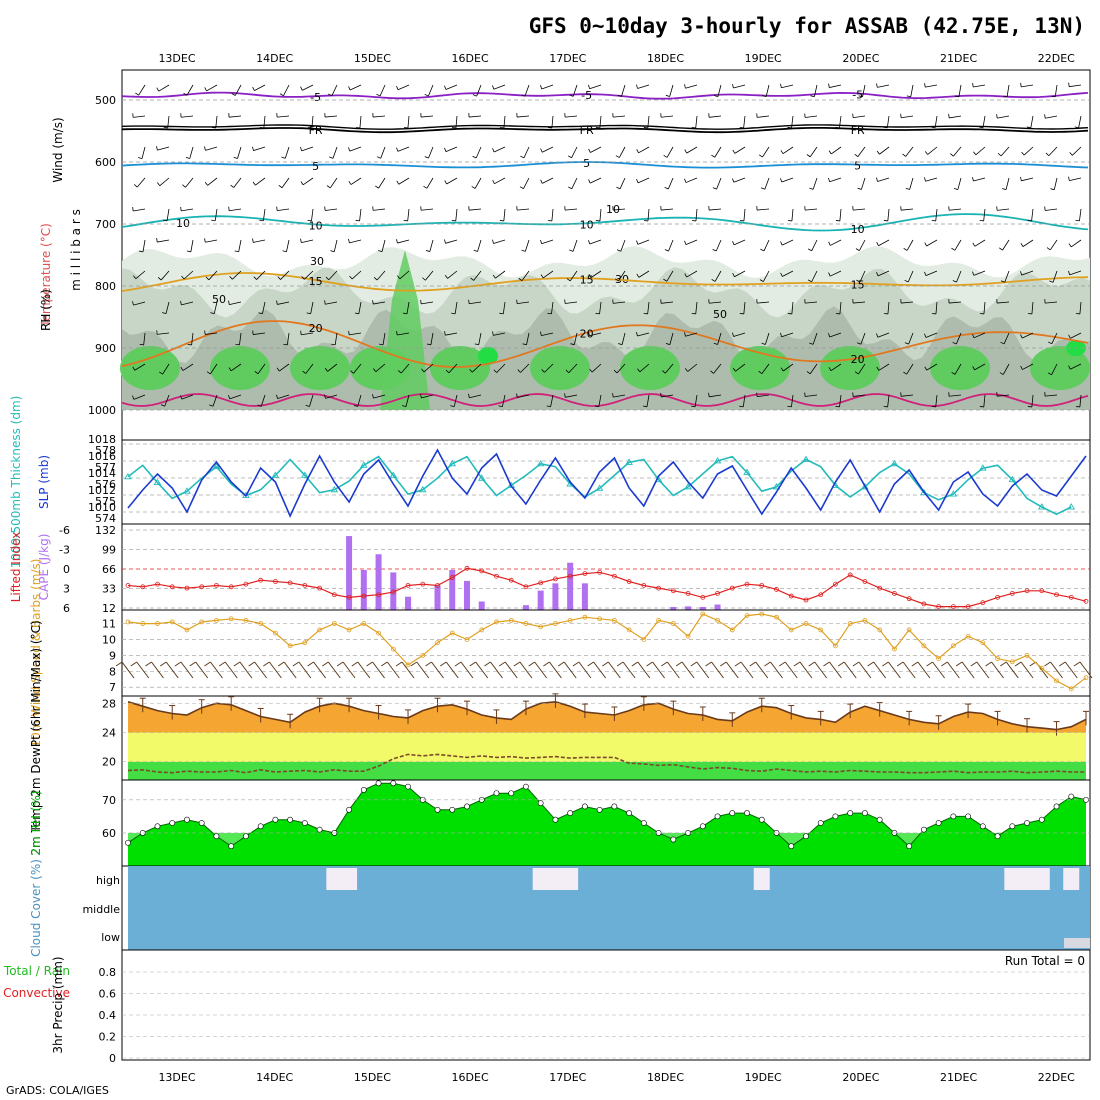 This screenshot has width=1100, height=1100. Describe the element at coordinates (606, 1005) in the screenshot. I see `precip-frame` at that location.